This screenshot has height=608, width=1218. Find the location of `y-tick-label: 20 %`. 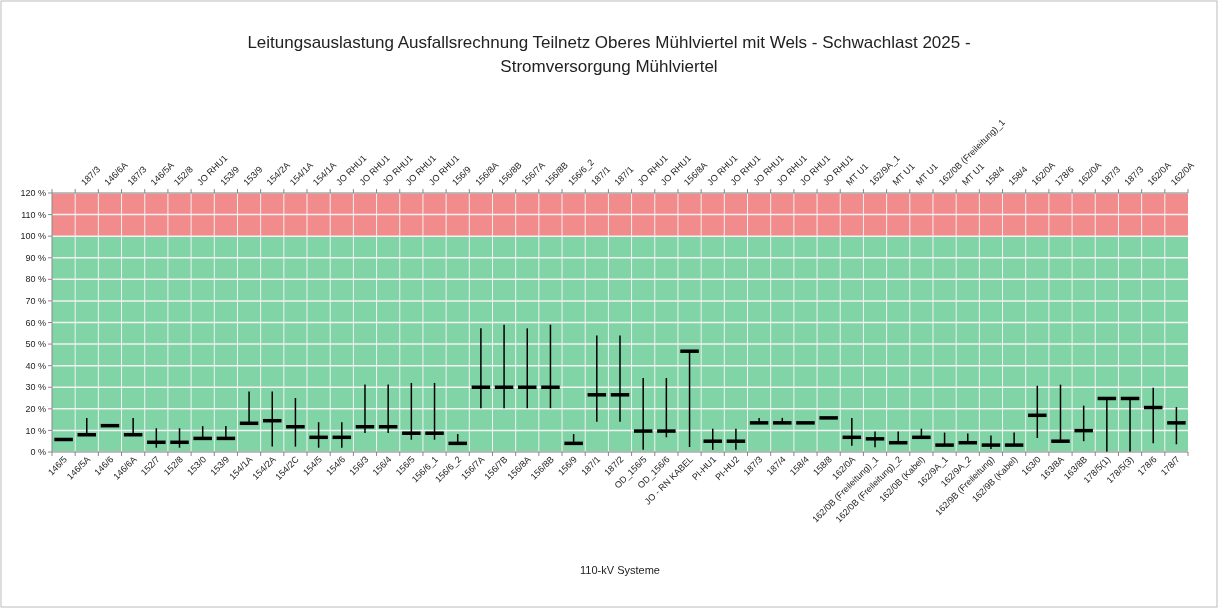

y-tick-label: 20 % is located at coordinates (35, 408).